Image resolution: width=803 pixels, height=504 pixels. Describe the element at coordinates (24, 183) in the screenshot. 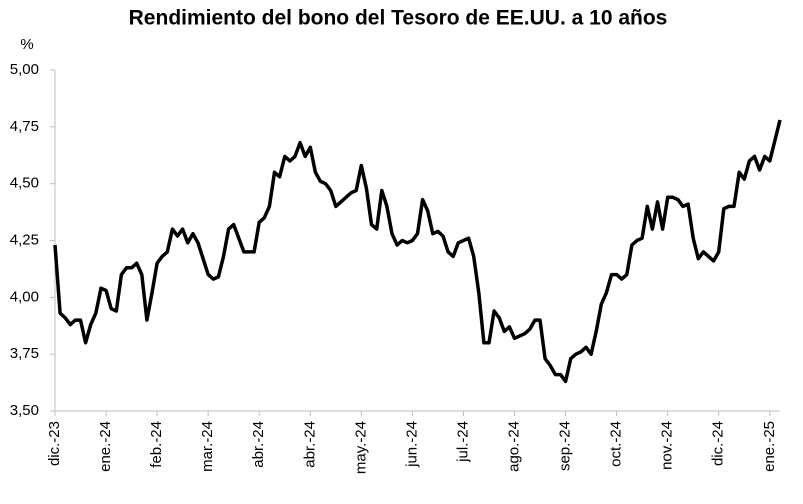

I see `y-tick-label: 4,50` at that location.